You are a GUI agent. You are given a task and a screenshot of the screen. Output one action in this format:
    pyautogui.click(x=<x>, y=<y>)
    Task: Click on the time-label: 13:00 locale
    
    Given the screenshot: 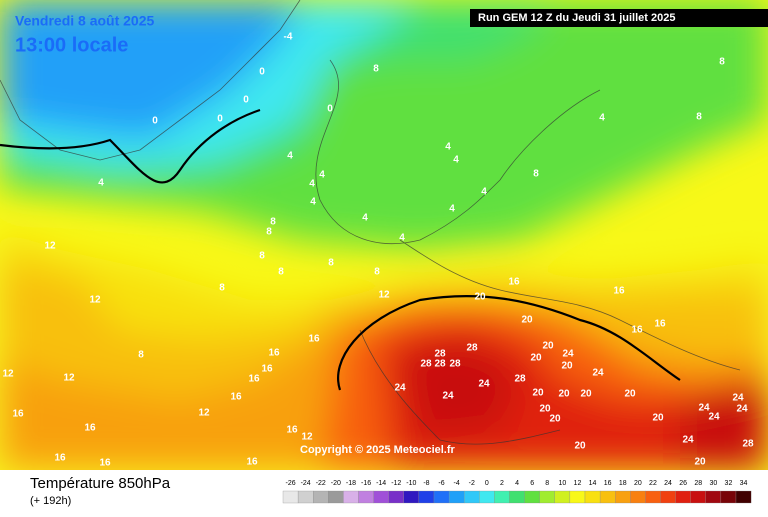 What is the action you would take?
    pyautogui.click(x=71, y=45)
    